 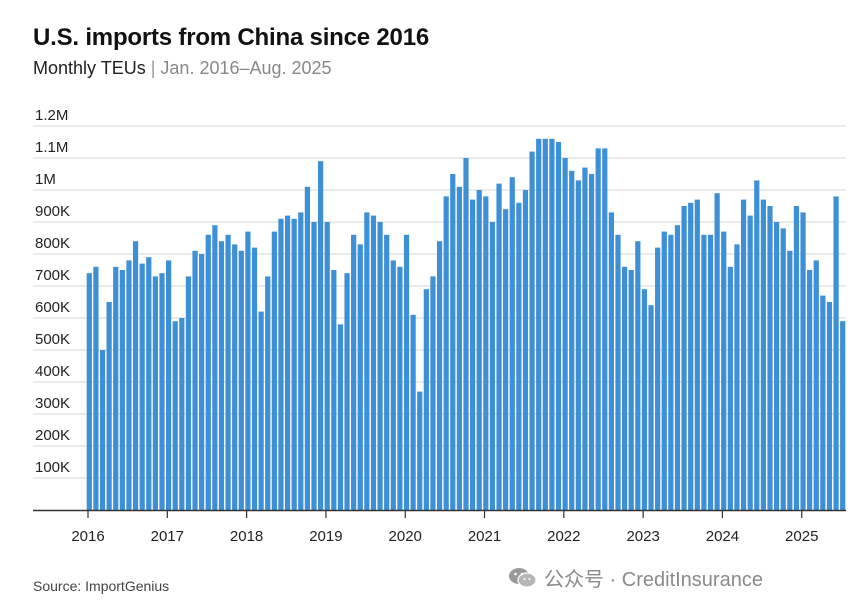 I want to click on y-tick-label: 900K, so click(x=52, y=211).